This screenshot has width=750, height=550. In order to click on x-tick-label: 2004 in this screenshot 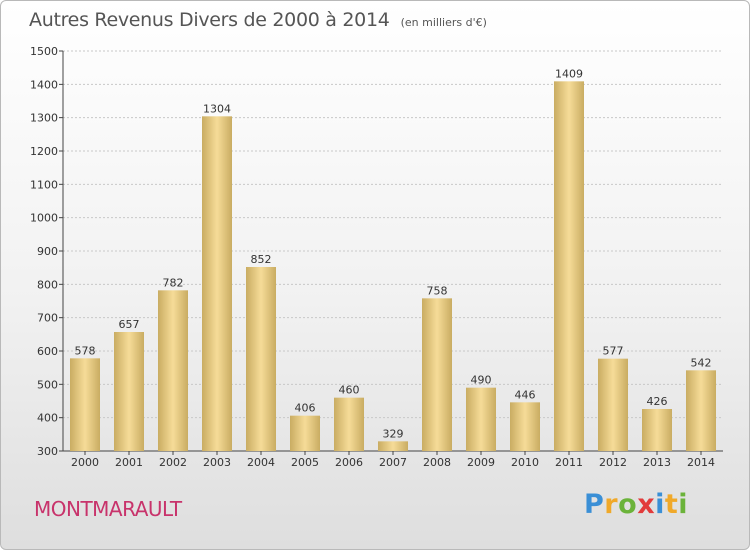, I will do `click(261, 462)`.